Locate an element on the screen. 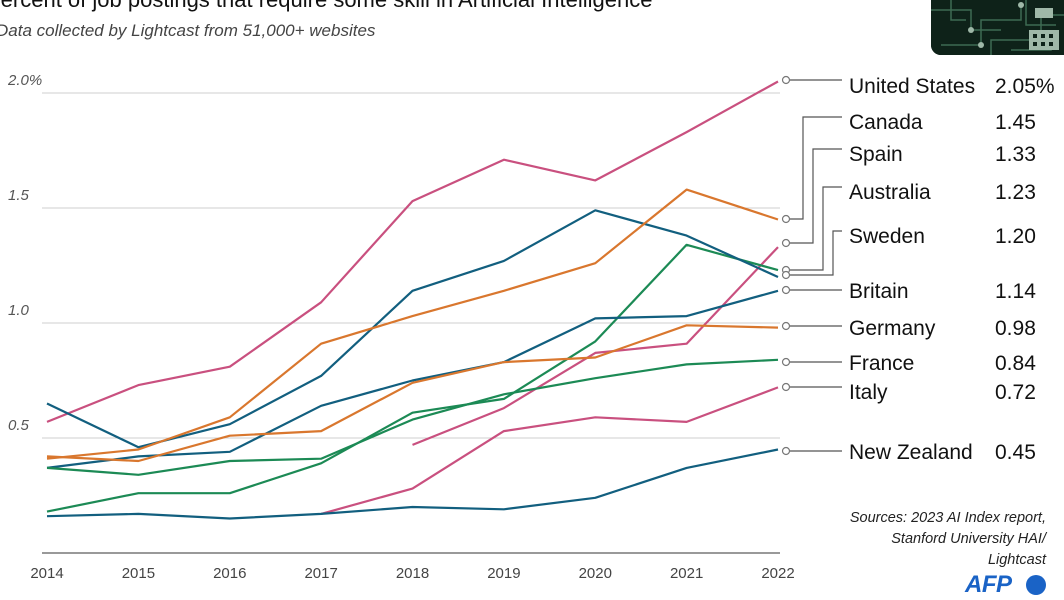 The width and height of the screenshot is (1064, 600). y-tick-label: 0.5 is located at coordinates (19, 425).